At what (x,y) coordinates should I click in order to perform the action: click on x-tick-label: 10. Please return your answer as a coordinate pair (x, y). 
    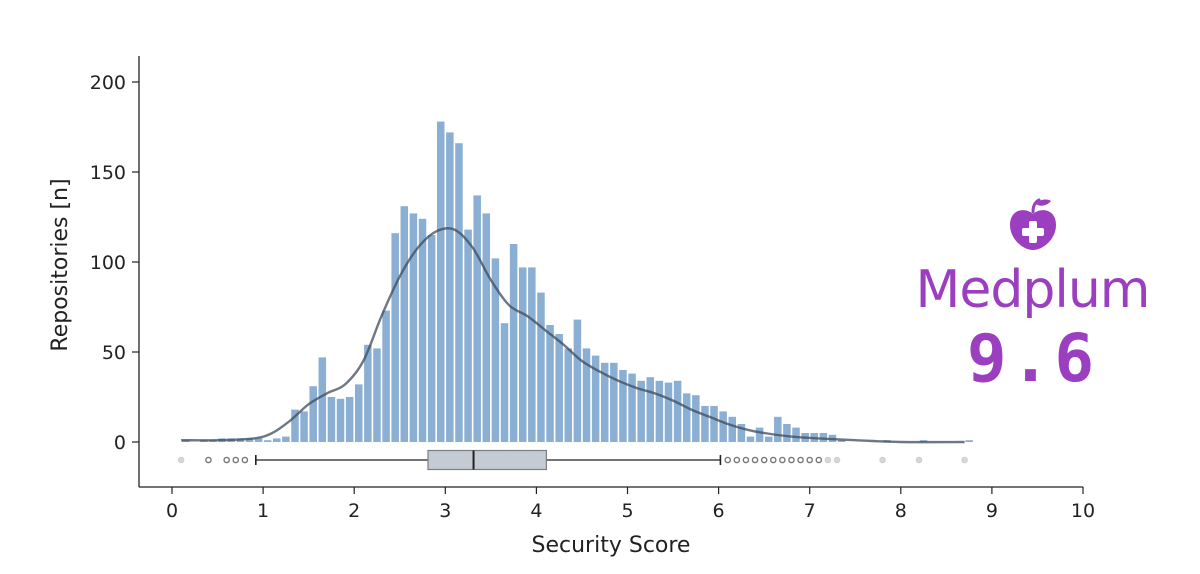
    Looking at the image, I should click on (1083, 511).